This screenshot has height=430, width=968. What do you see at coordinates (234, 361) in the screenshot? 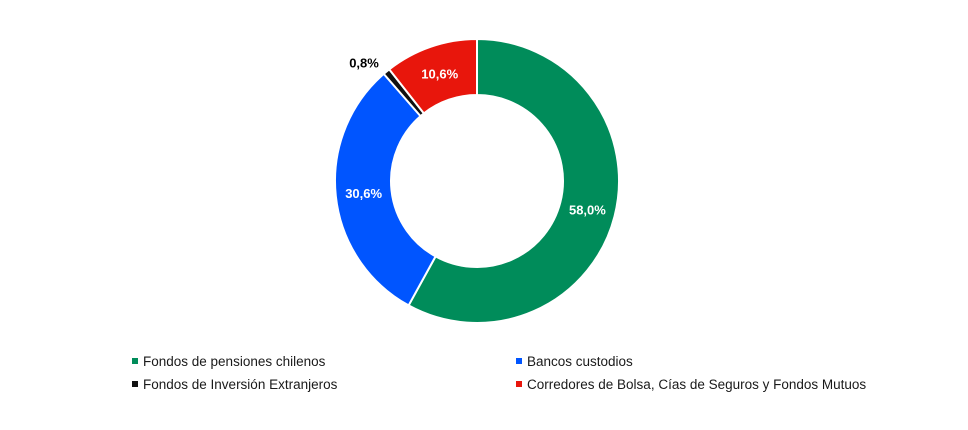
I see `legend-label-fondos-pensiones: Fondos de pensiones chilenos` at bounding box center [234, 361].